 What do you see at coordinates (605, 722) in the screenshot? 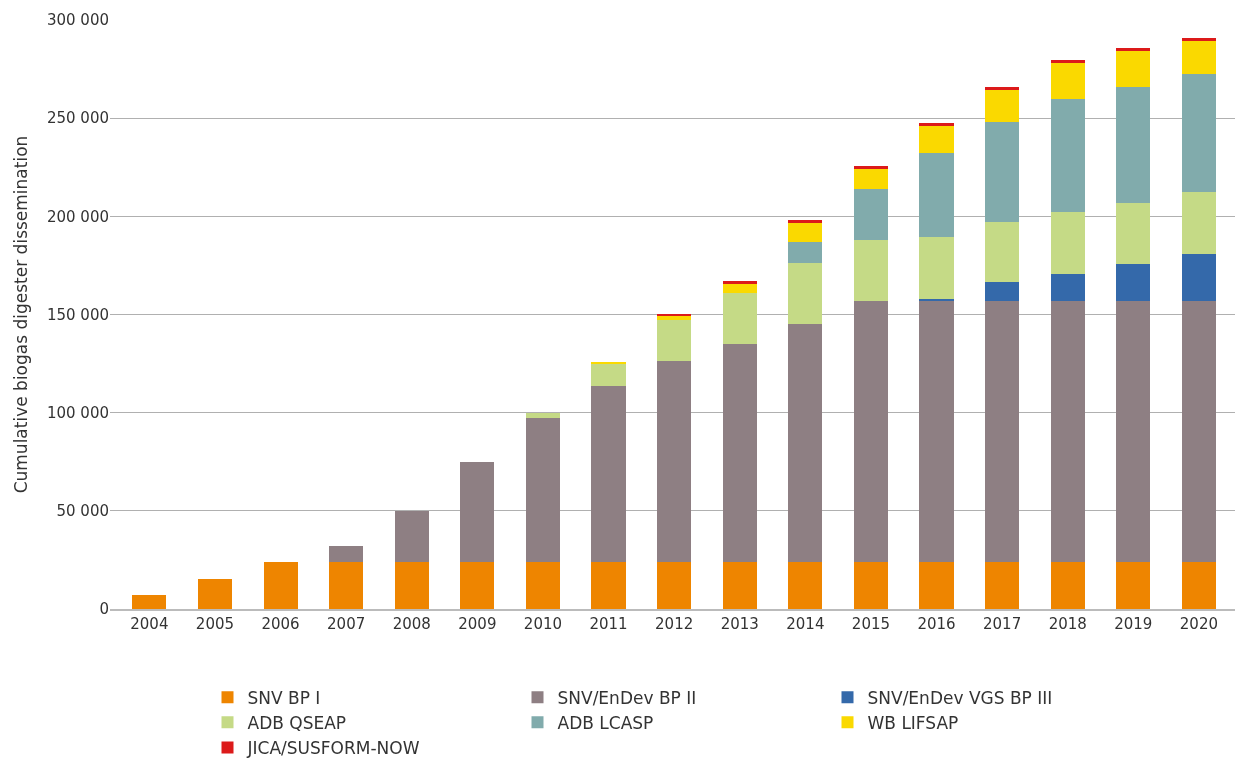
I see `legend-label: ADB LCASP` at bounding box center [605, 722].